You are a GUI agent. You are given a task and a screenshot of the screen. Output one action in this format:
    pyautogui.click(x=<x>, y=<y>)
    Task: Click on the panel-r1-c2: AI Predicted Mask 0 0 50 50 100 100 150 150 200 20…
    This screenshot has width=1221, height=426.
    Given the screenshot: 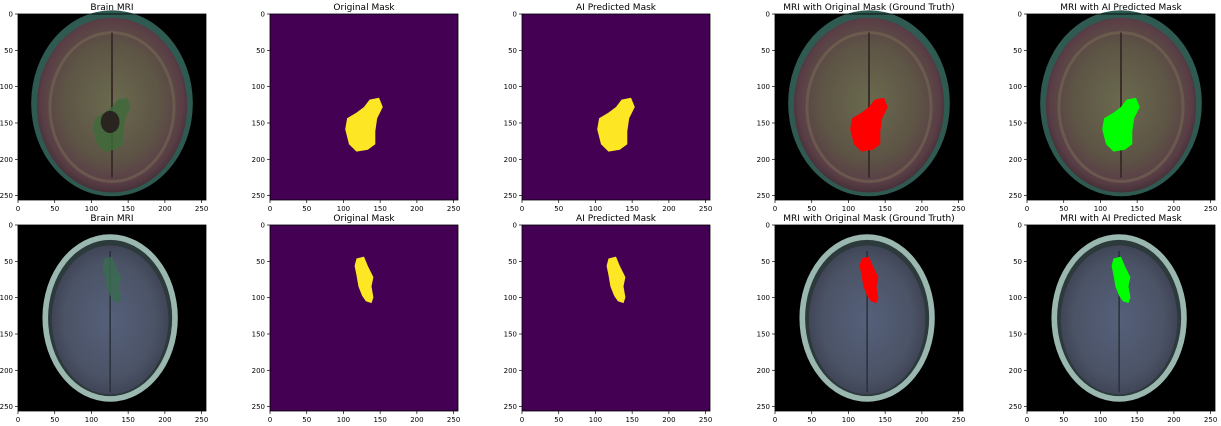 What is the action you would take?
    pyautogui.click(x=608, y=319)
    